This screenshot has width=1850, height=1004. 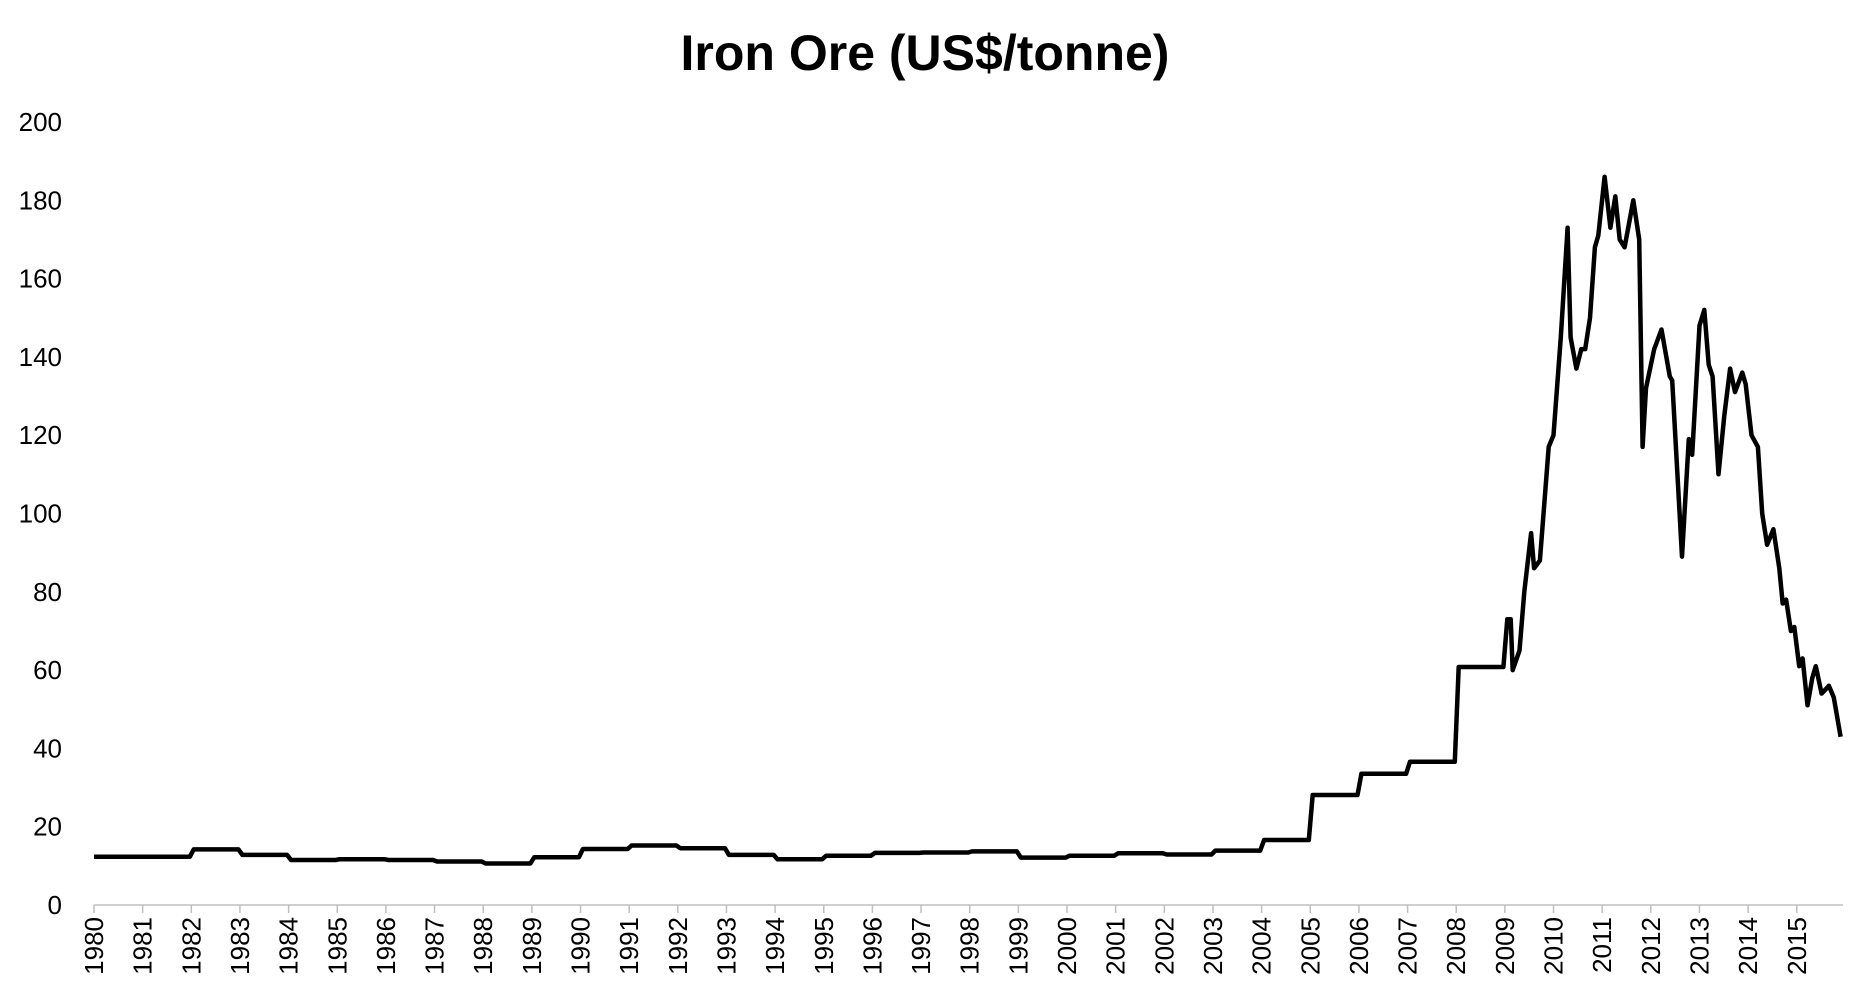 What do you see at coordinates (240, 946) in the screenshot?
I see `x-tick-label: 1983` at bounding box center [240, 946].